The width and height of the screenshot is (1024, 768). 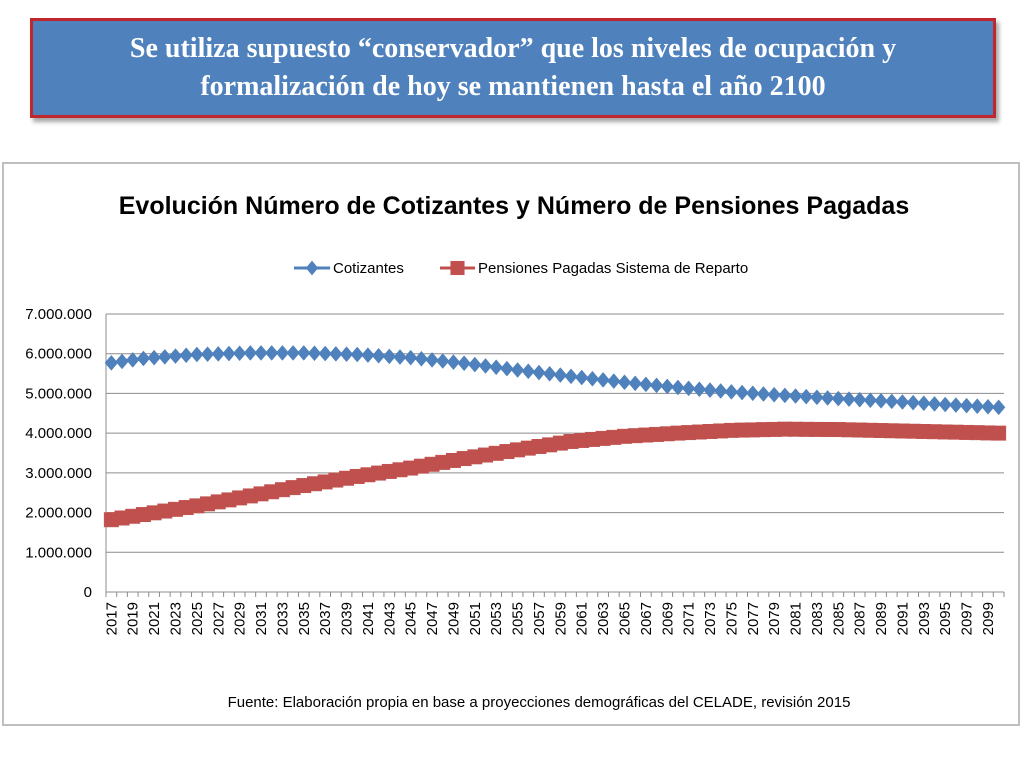 What do you see at coordinates (240, 618) in the screenshot?
I see `x-tick-label: 2029` at bounding box center [240, 618].